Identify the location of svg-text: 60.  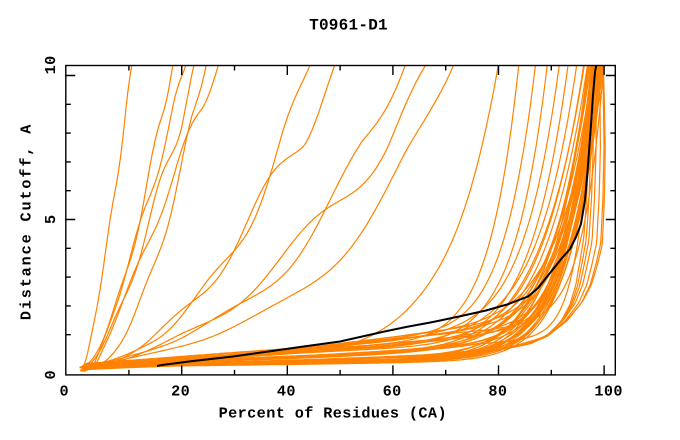
(392, 391).